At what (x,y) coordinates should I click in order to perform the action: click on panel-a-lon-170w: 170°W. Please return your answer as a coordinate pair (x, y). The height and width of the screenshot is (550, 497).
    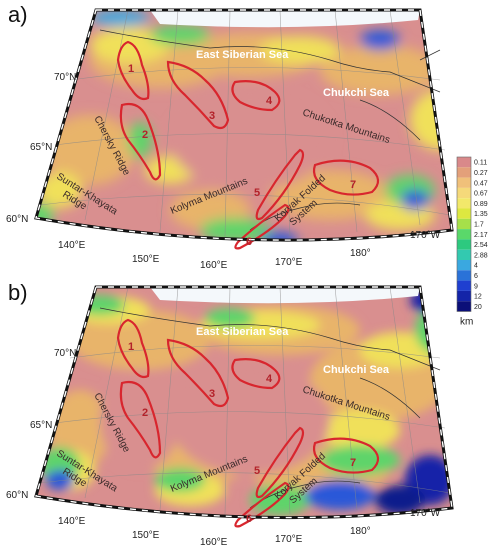
    Looking at the image, I should click on (425, 235).